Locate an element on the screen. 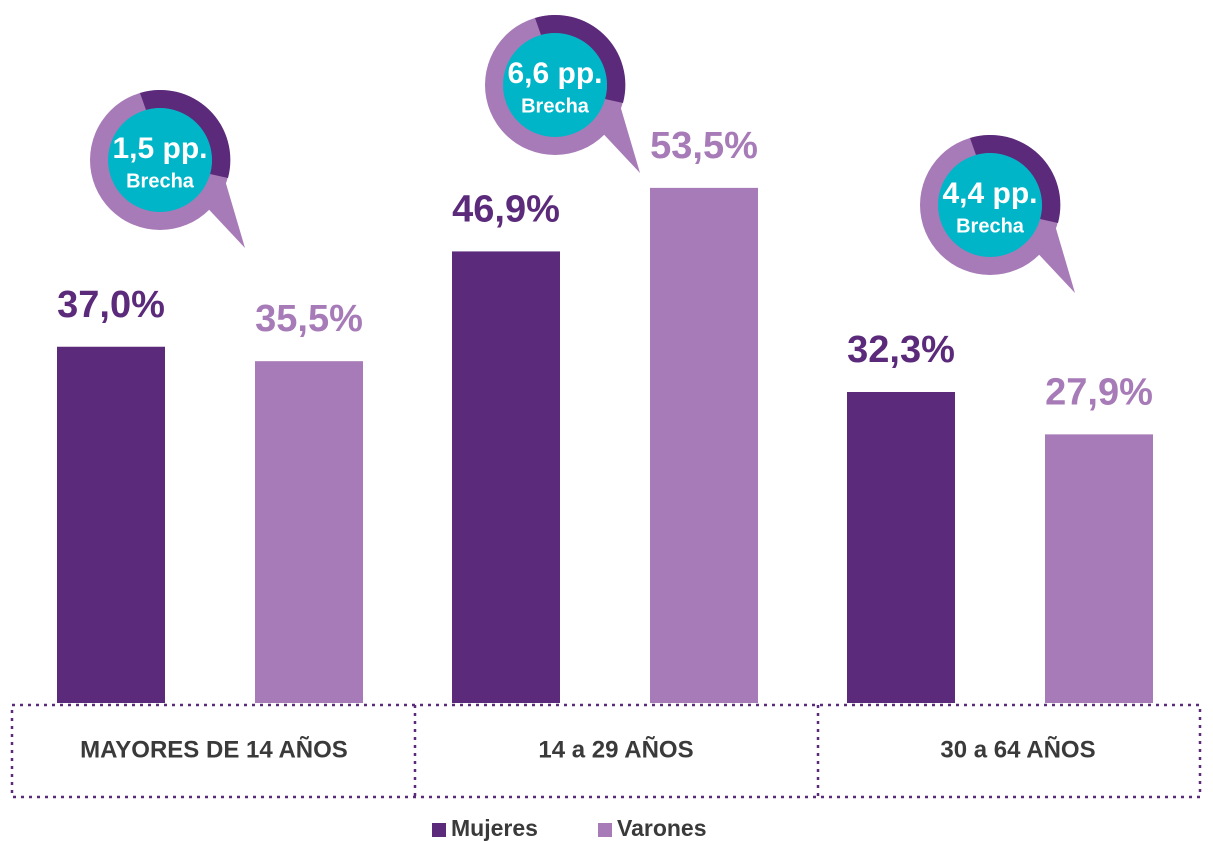 The width and height of the screenshot is (1213, 841). legend-label: Mujeres is located at coordinates (494, 828).